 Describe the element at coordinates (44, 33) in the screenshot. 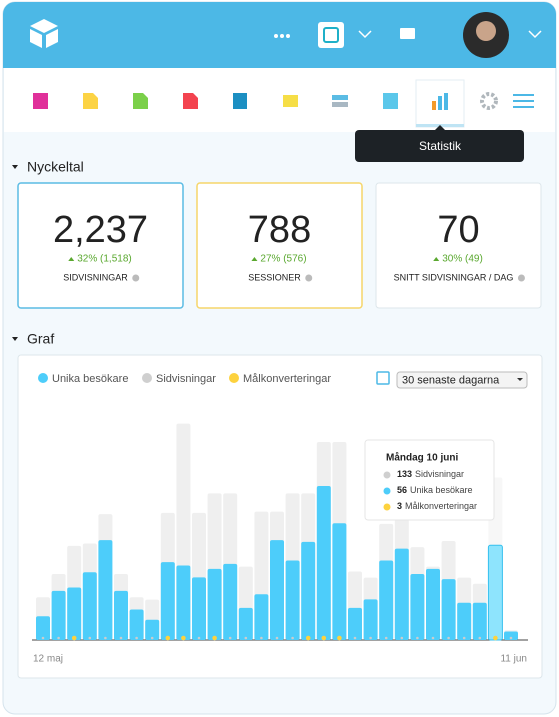

I see `logo` at that location.